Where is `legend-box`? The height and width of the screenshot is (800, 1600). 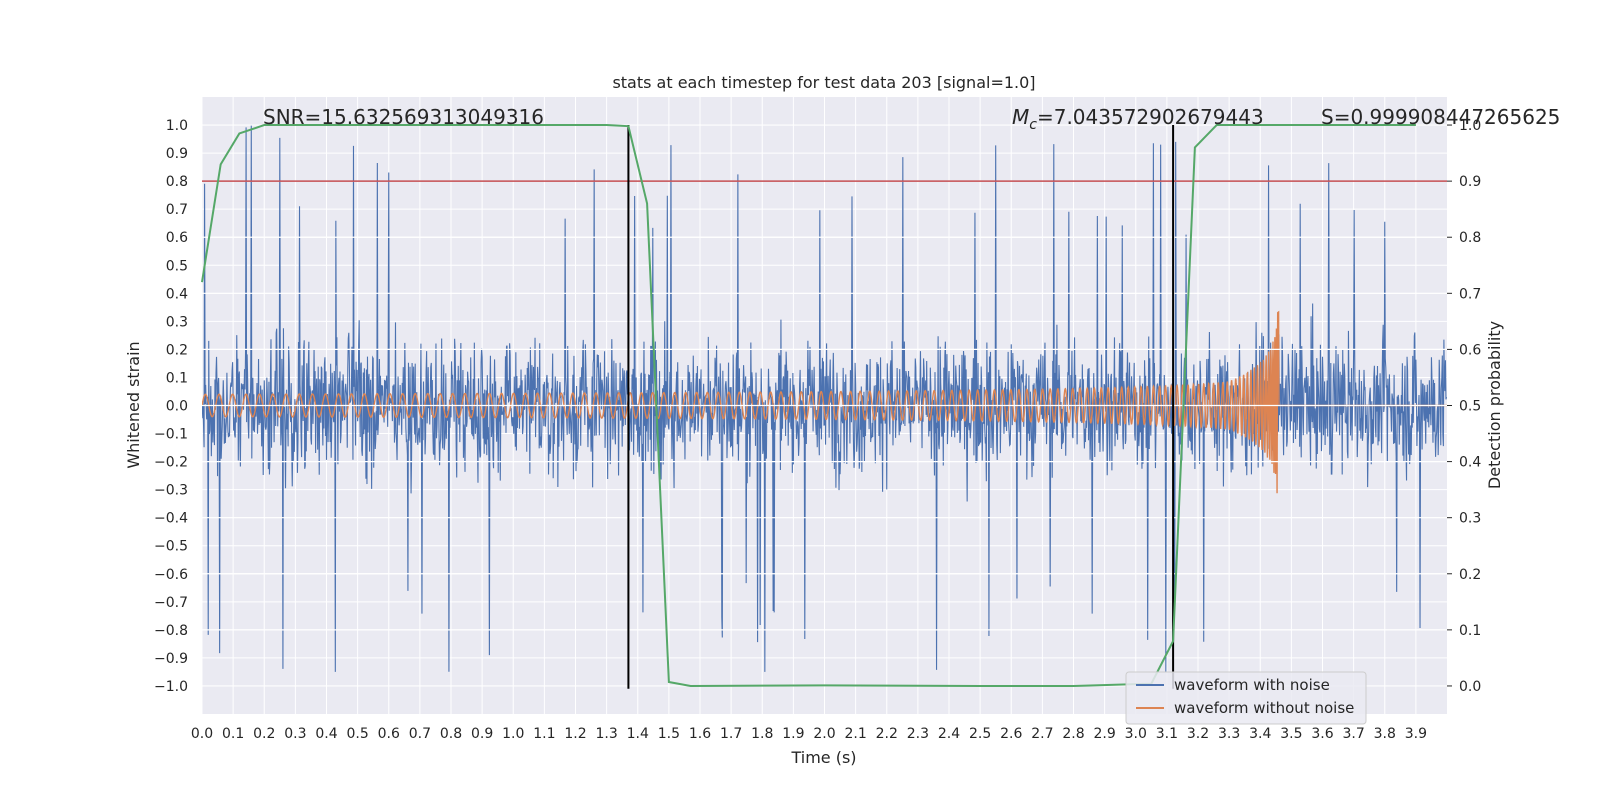
legend-box is located at coordinates (1246, 698).